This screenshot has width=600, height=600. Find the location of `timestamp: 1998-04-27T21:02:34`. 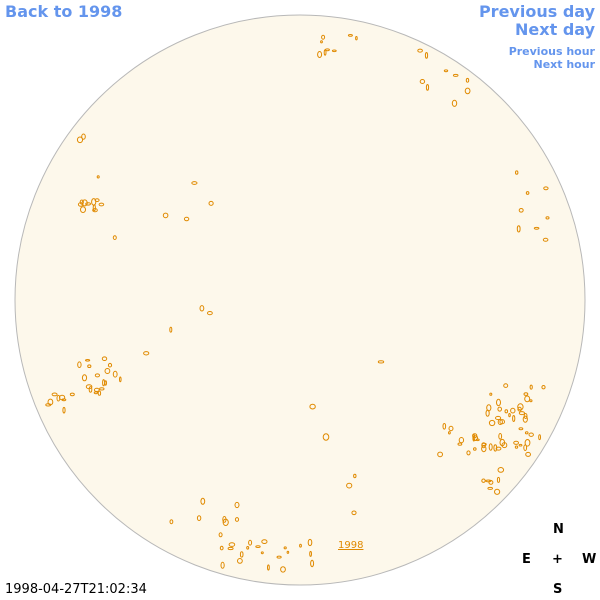

timestamp: 1998-04-27T21:02:34 is located at coordinates (76, 589).